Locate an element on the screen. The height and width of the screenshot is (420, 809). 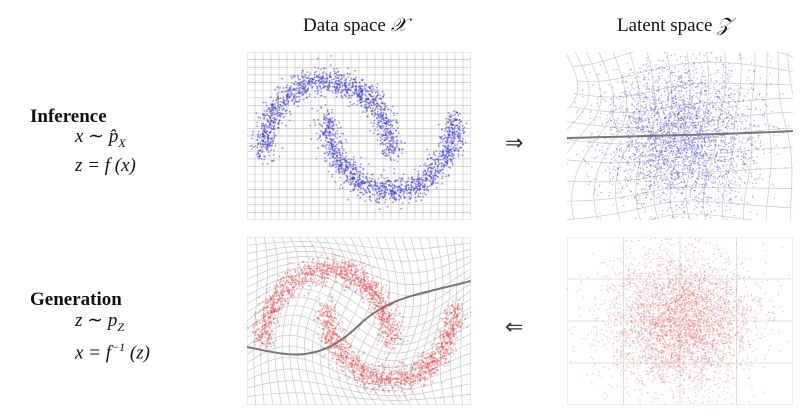
generation-equation-1: z ∼ pZ is located at coordinates (100, 322).